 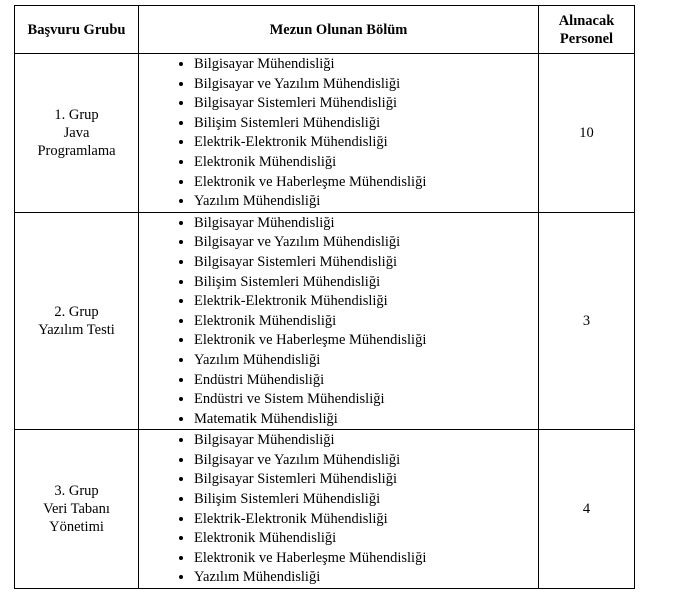 I want to click on group-text: Veri Tabanı, so click(x=76, y=509).